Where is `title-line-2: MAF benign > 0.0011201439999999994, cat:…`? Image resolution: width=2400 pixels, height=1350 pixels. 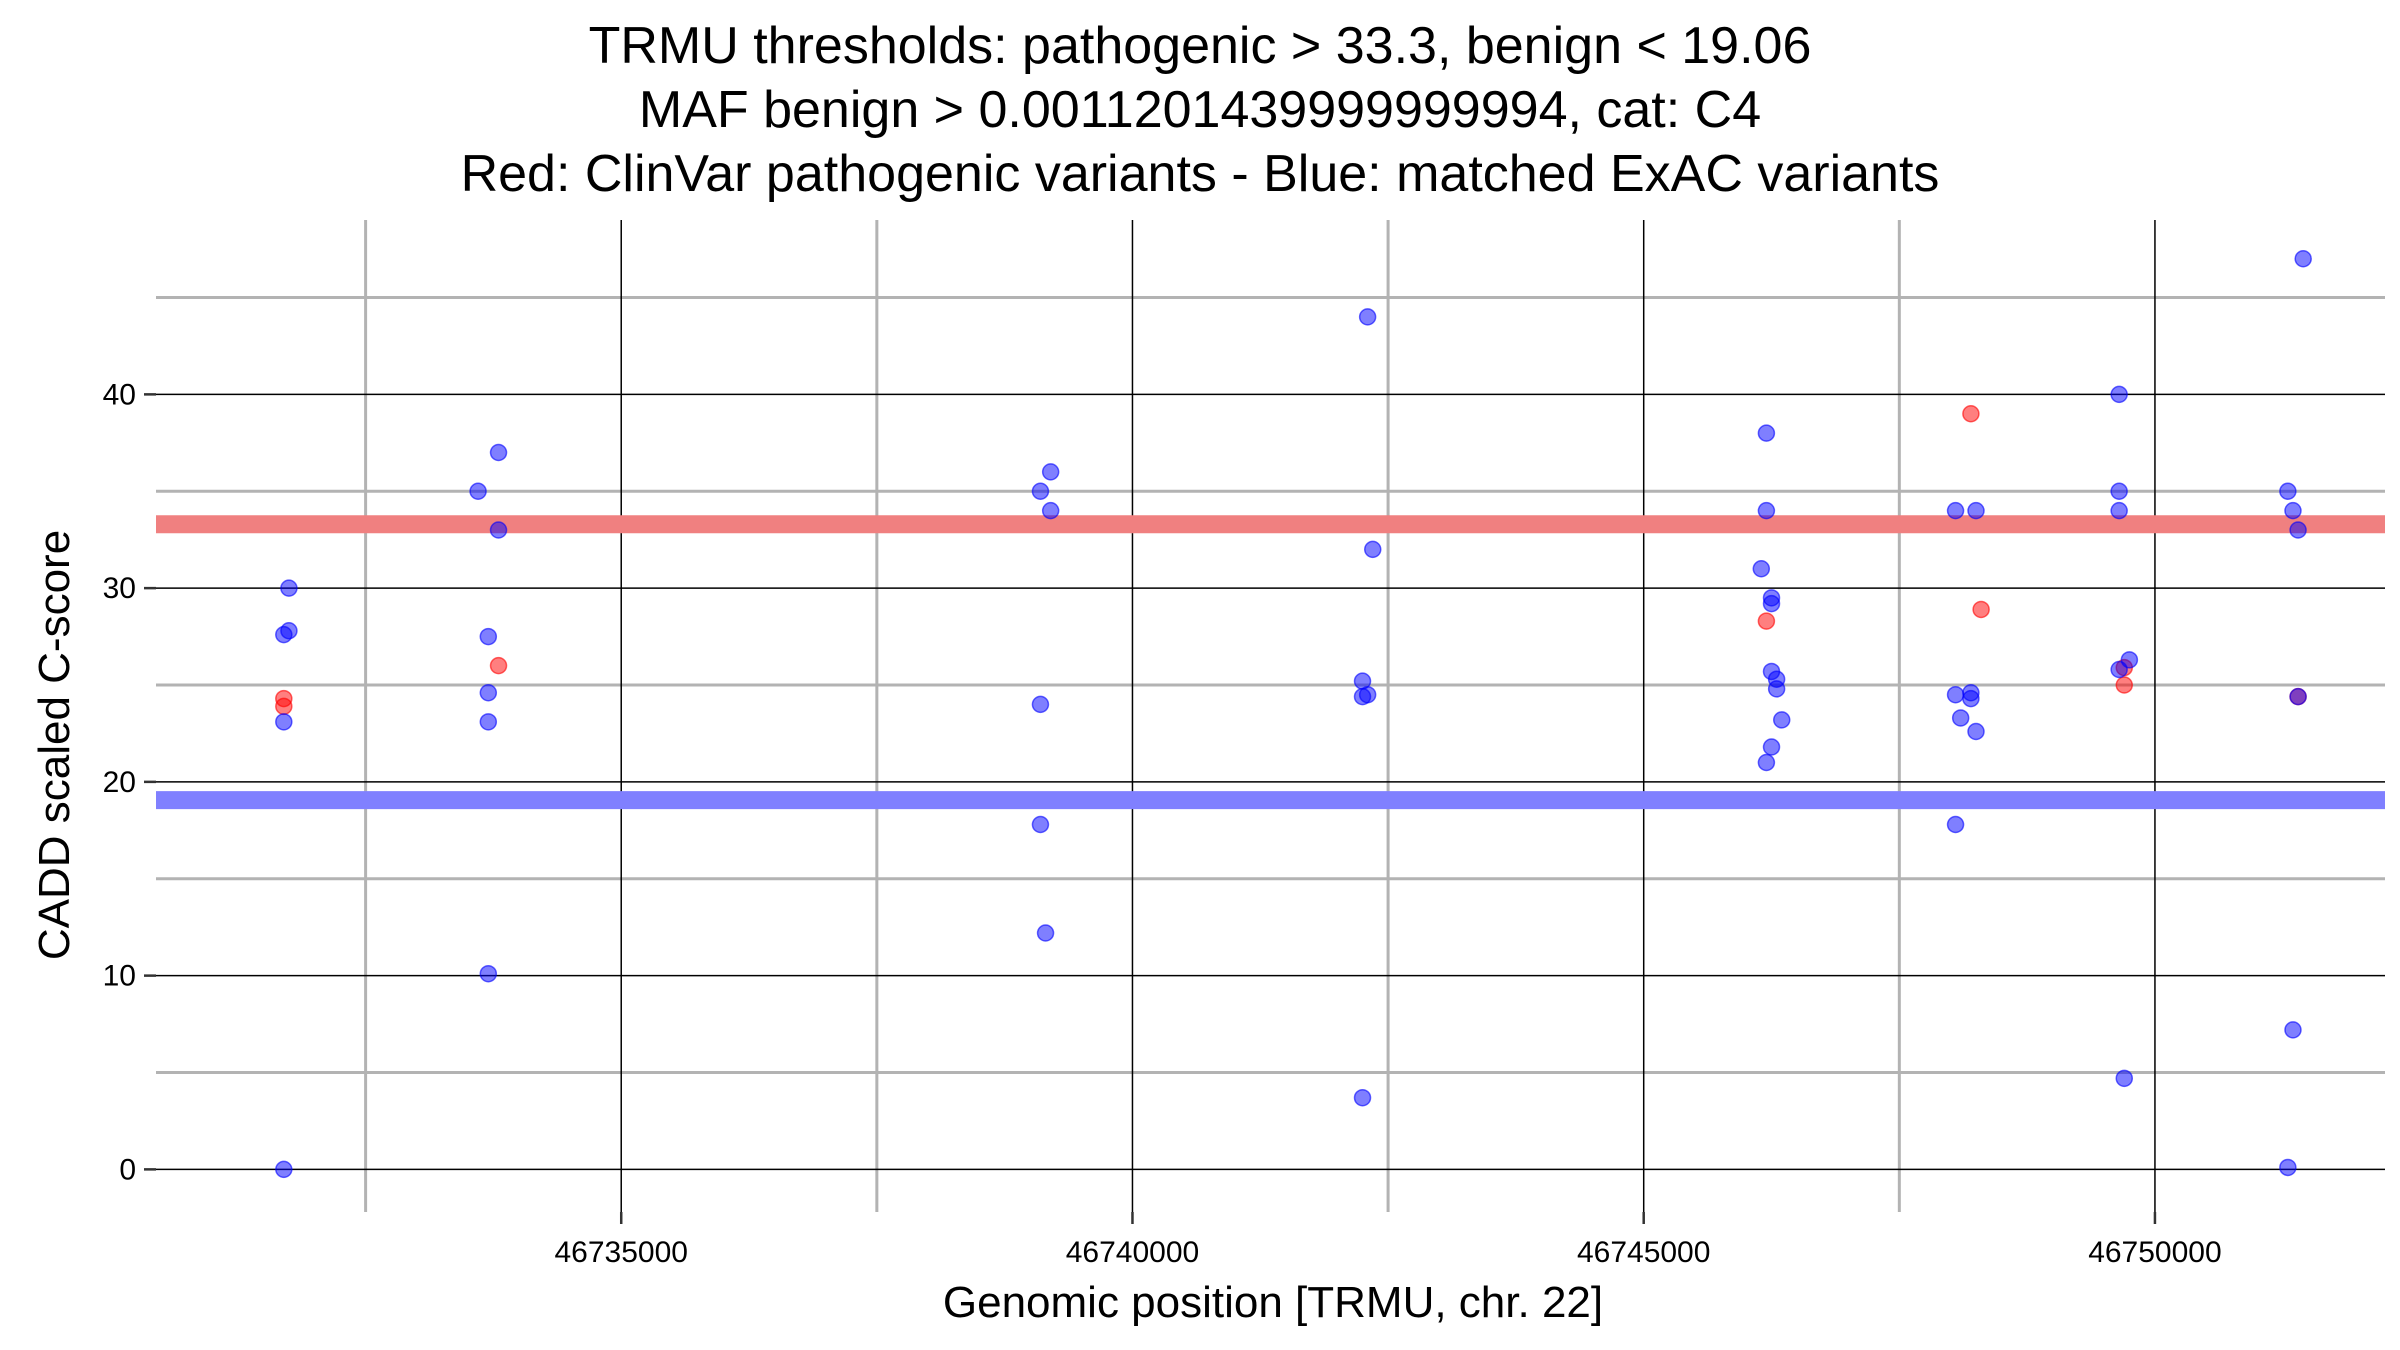
title-line-2: MAF benign > 0.0011201439999999994, cat:… is located at coordinates (1200, 110).